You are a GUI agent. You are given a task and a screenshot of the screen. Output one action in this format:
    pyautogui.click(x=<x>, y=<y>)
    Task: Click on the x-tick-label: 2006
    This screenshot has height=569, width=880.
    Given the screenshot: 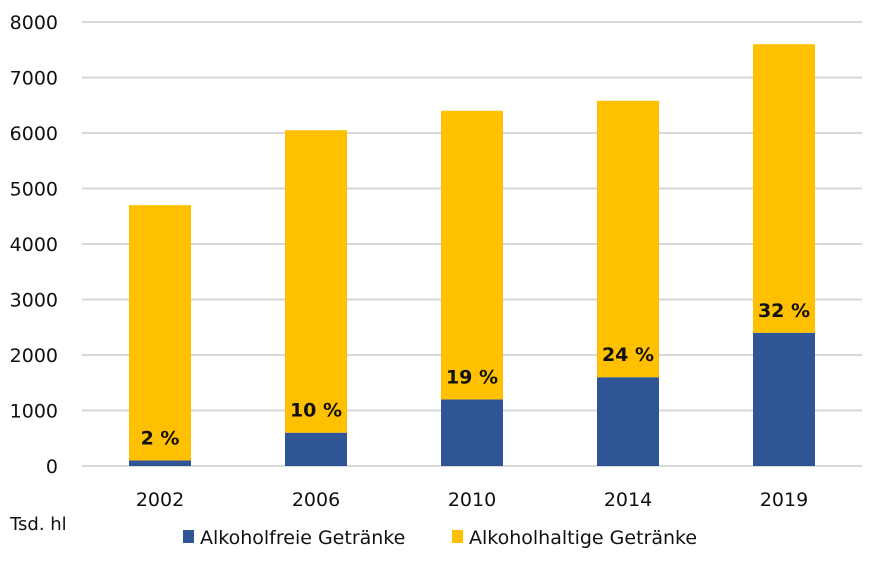 What is the action you would take?
    pyautogui.click(x=316, y=500)
    